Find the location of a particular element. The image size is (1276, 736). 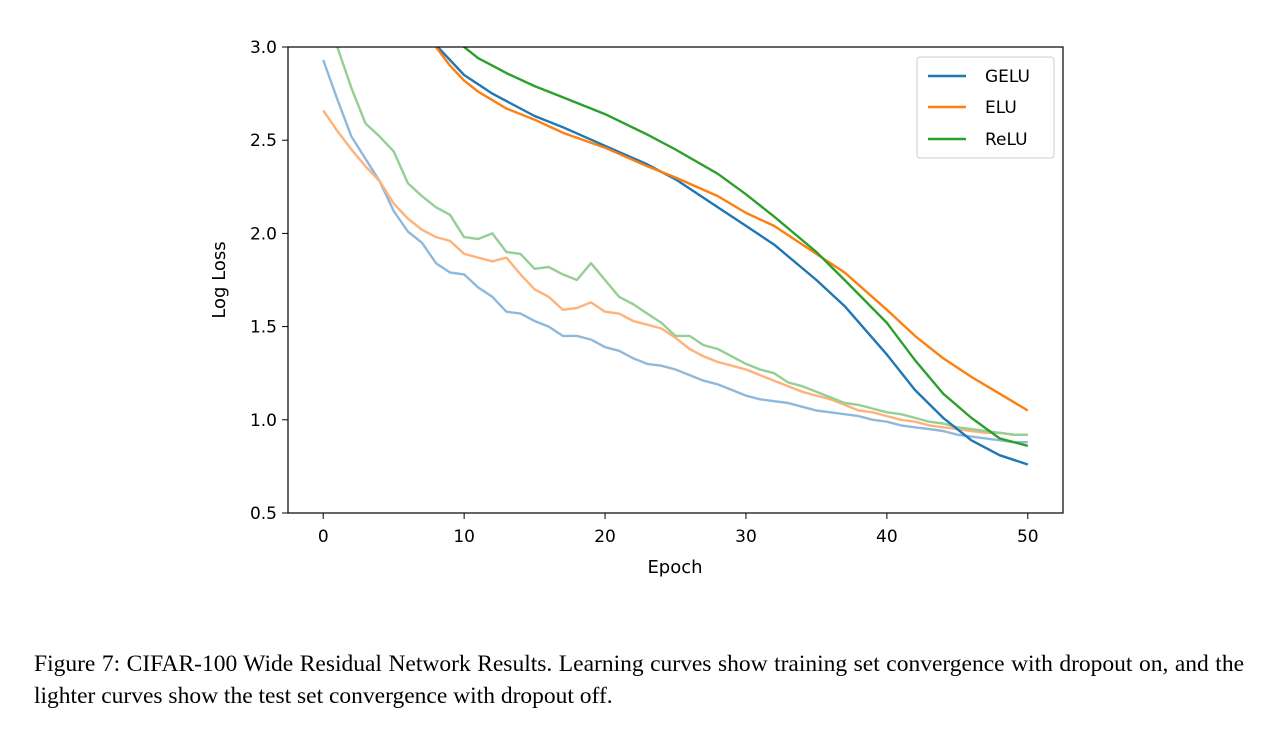

x-tick-label: 0 is located at coordinates (323, 537).